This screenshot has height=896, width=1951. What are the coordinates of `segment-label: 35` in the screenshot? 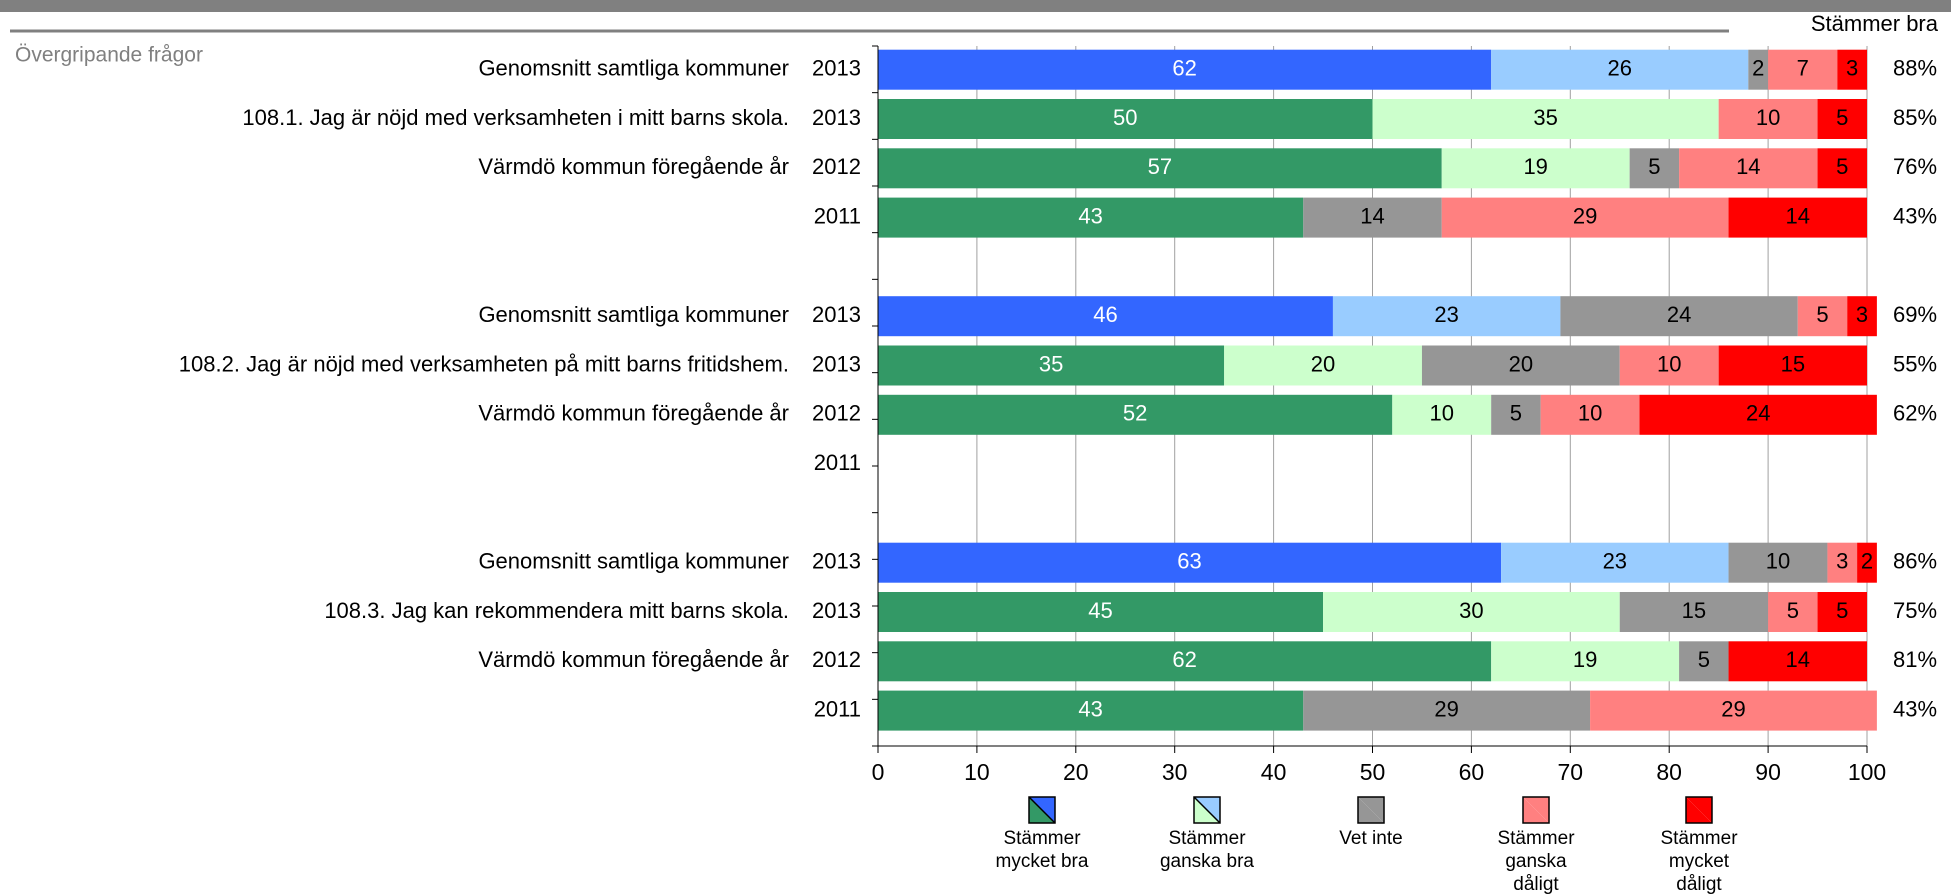 It's located at (1051, 363).